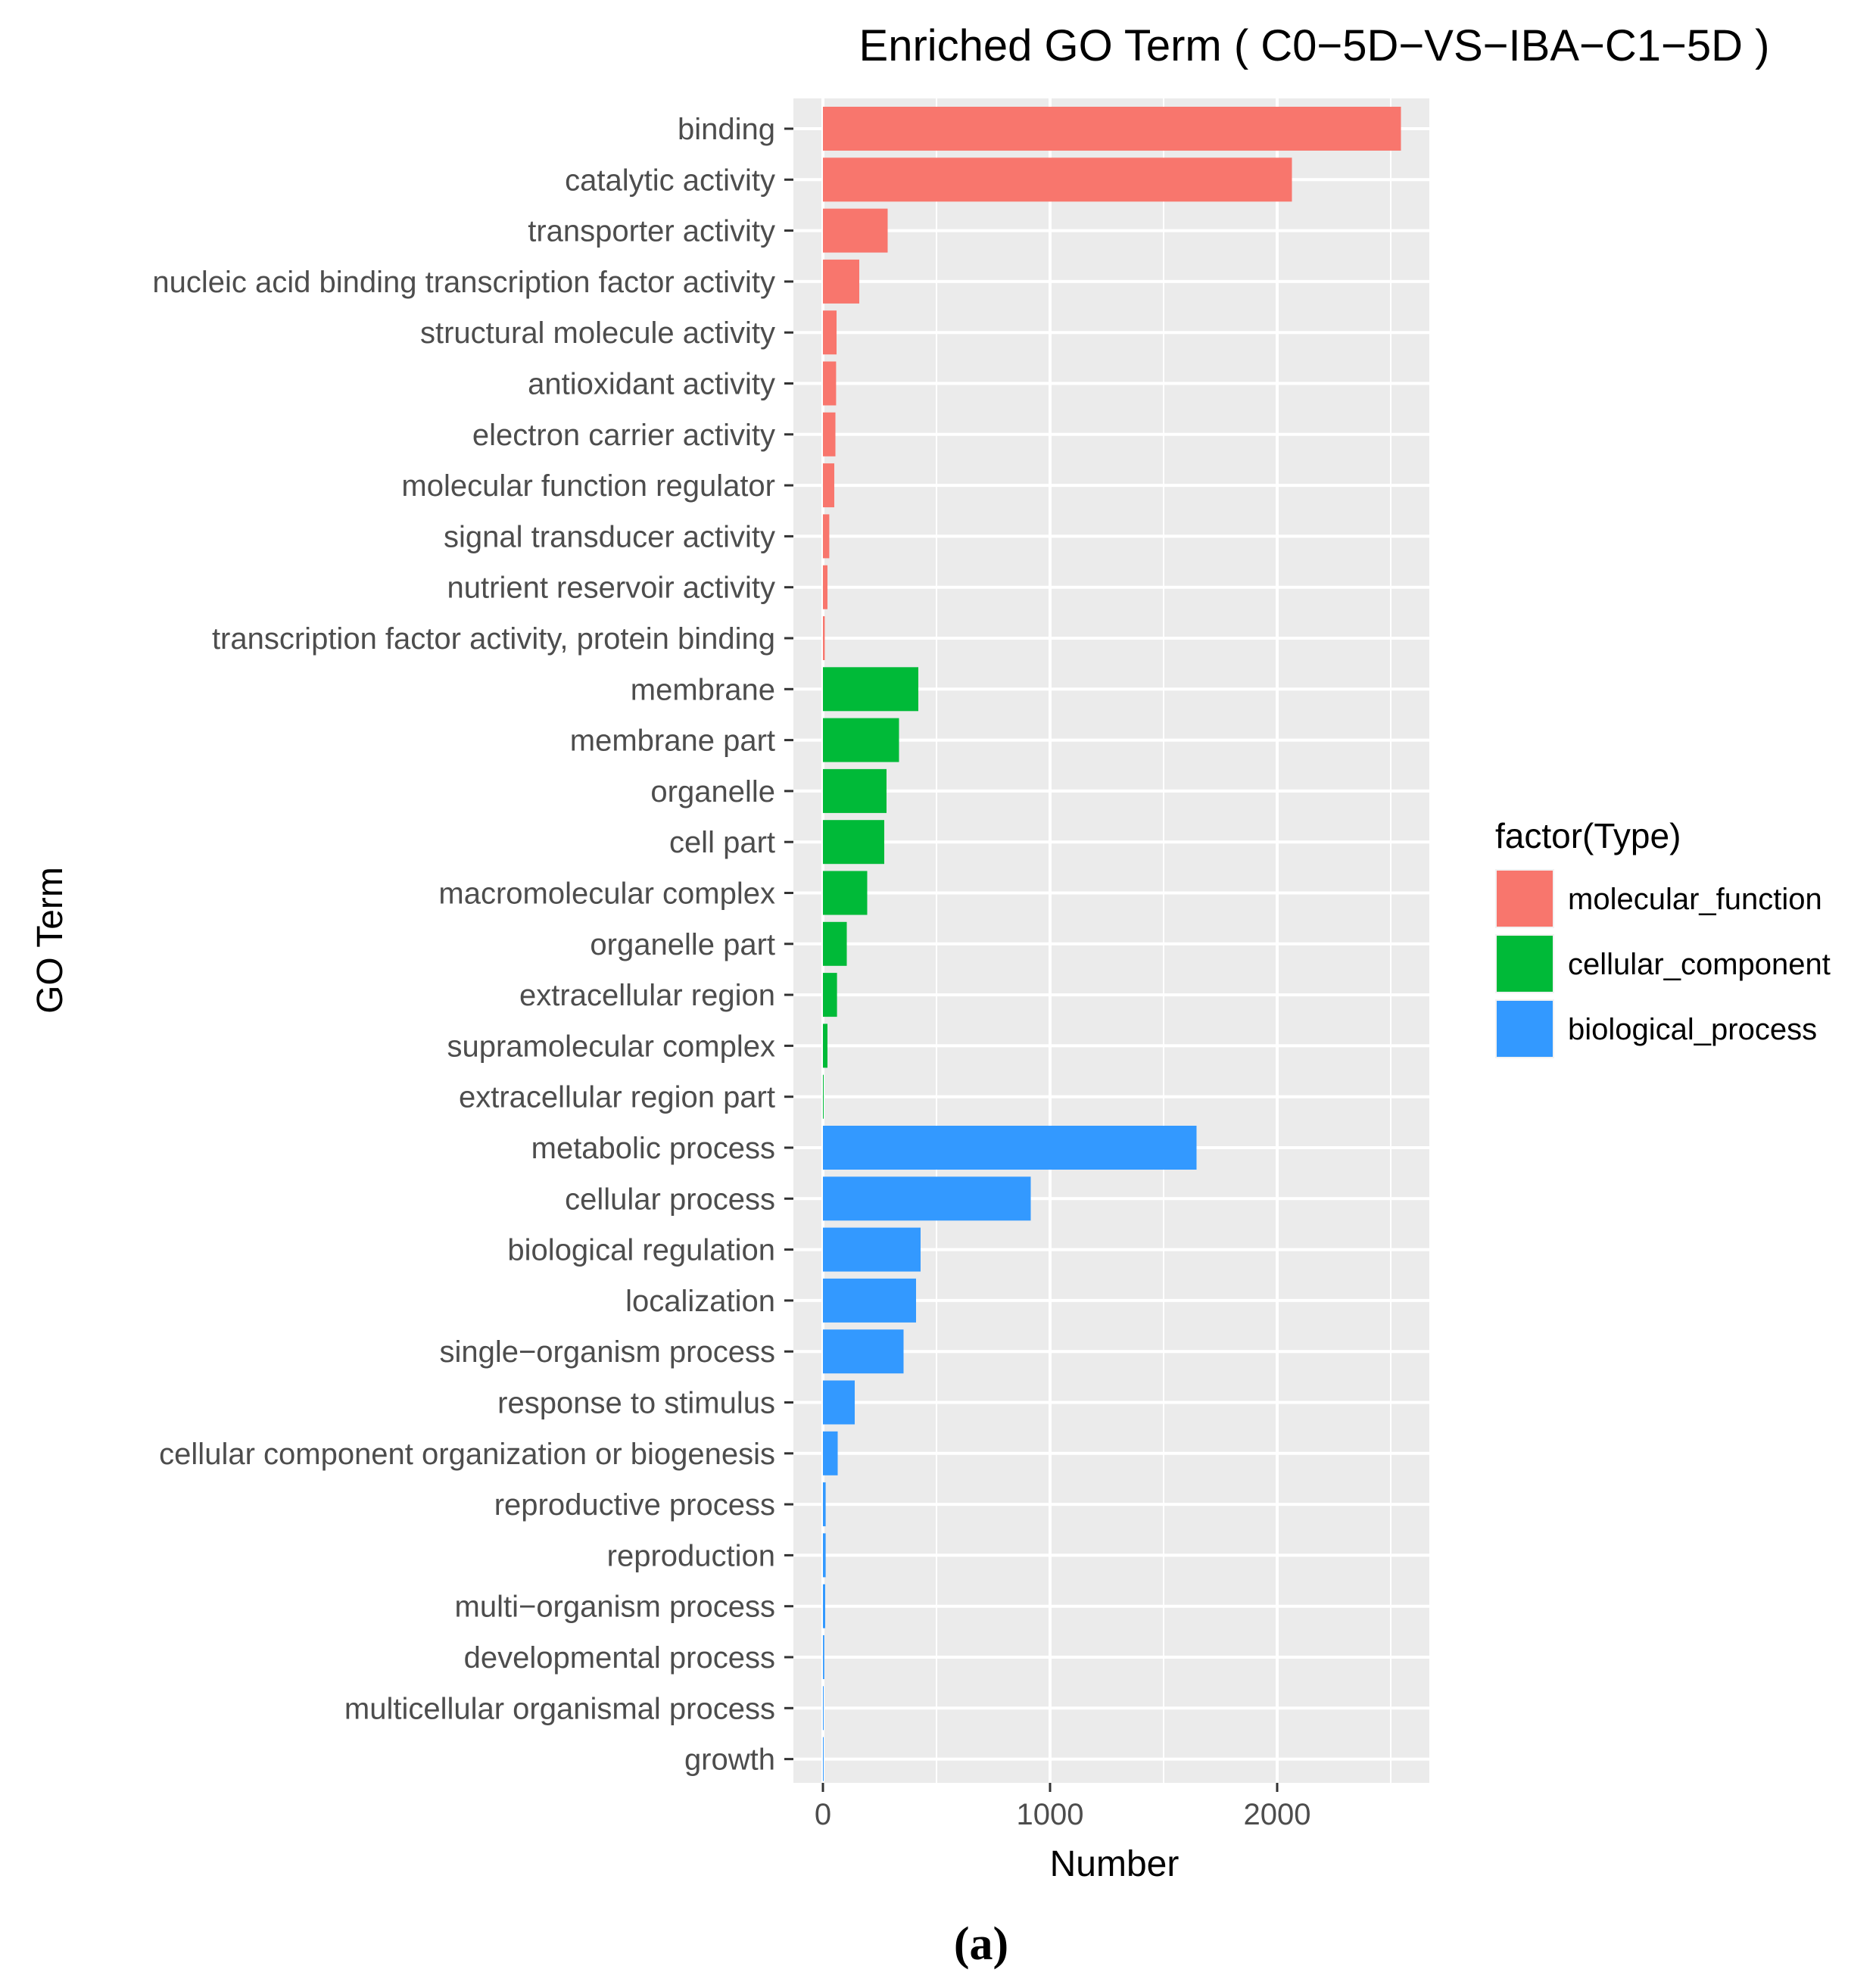 The width and height of the screenshot is (1876, 1988). I want to click on legend-label: cellular_component, so click(1699, 965).